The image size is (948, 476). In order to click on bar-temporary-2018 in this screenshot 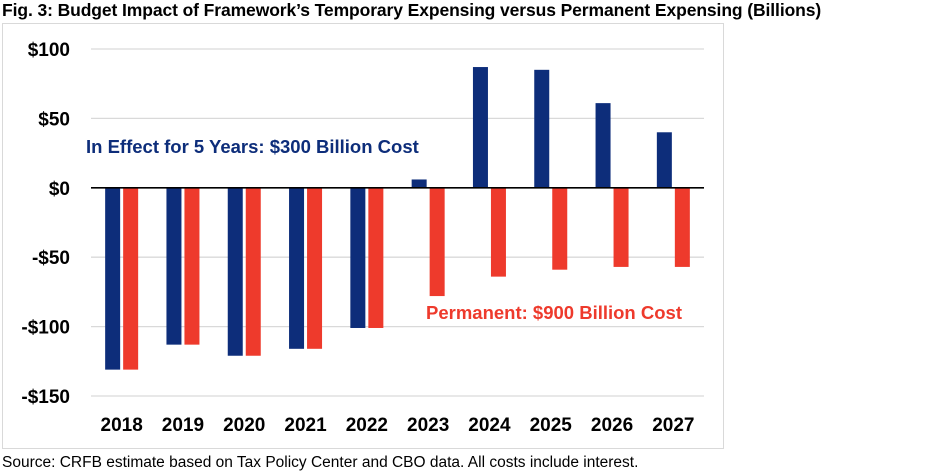, I will do `click(113, 278)`.